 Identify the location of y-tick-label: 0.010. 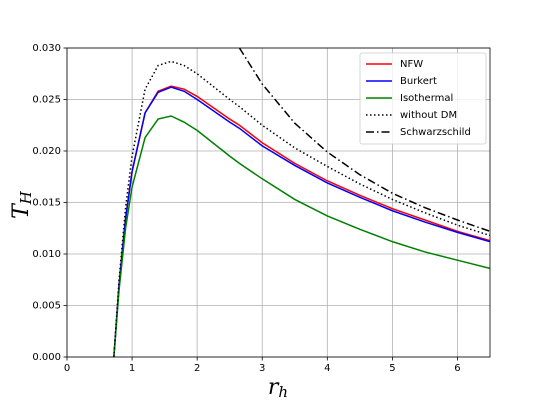
(46, 254).